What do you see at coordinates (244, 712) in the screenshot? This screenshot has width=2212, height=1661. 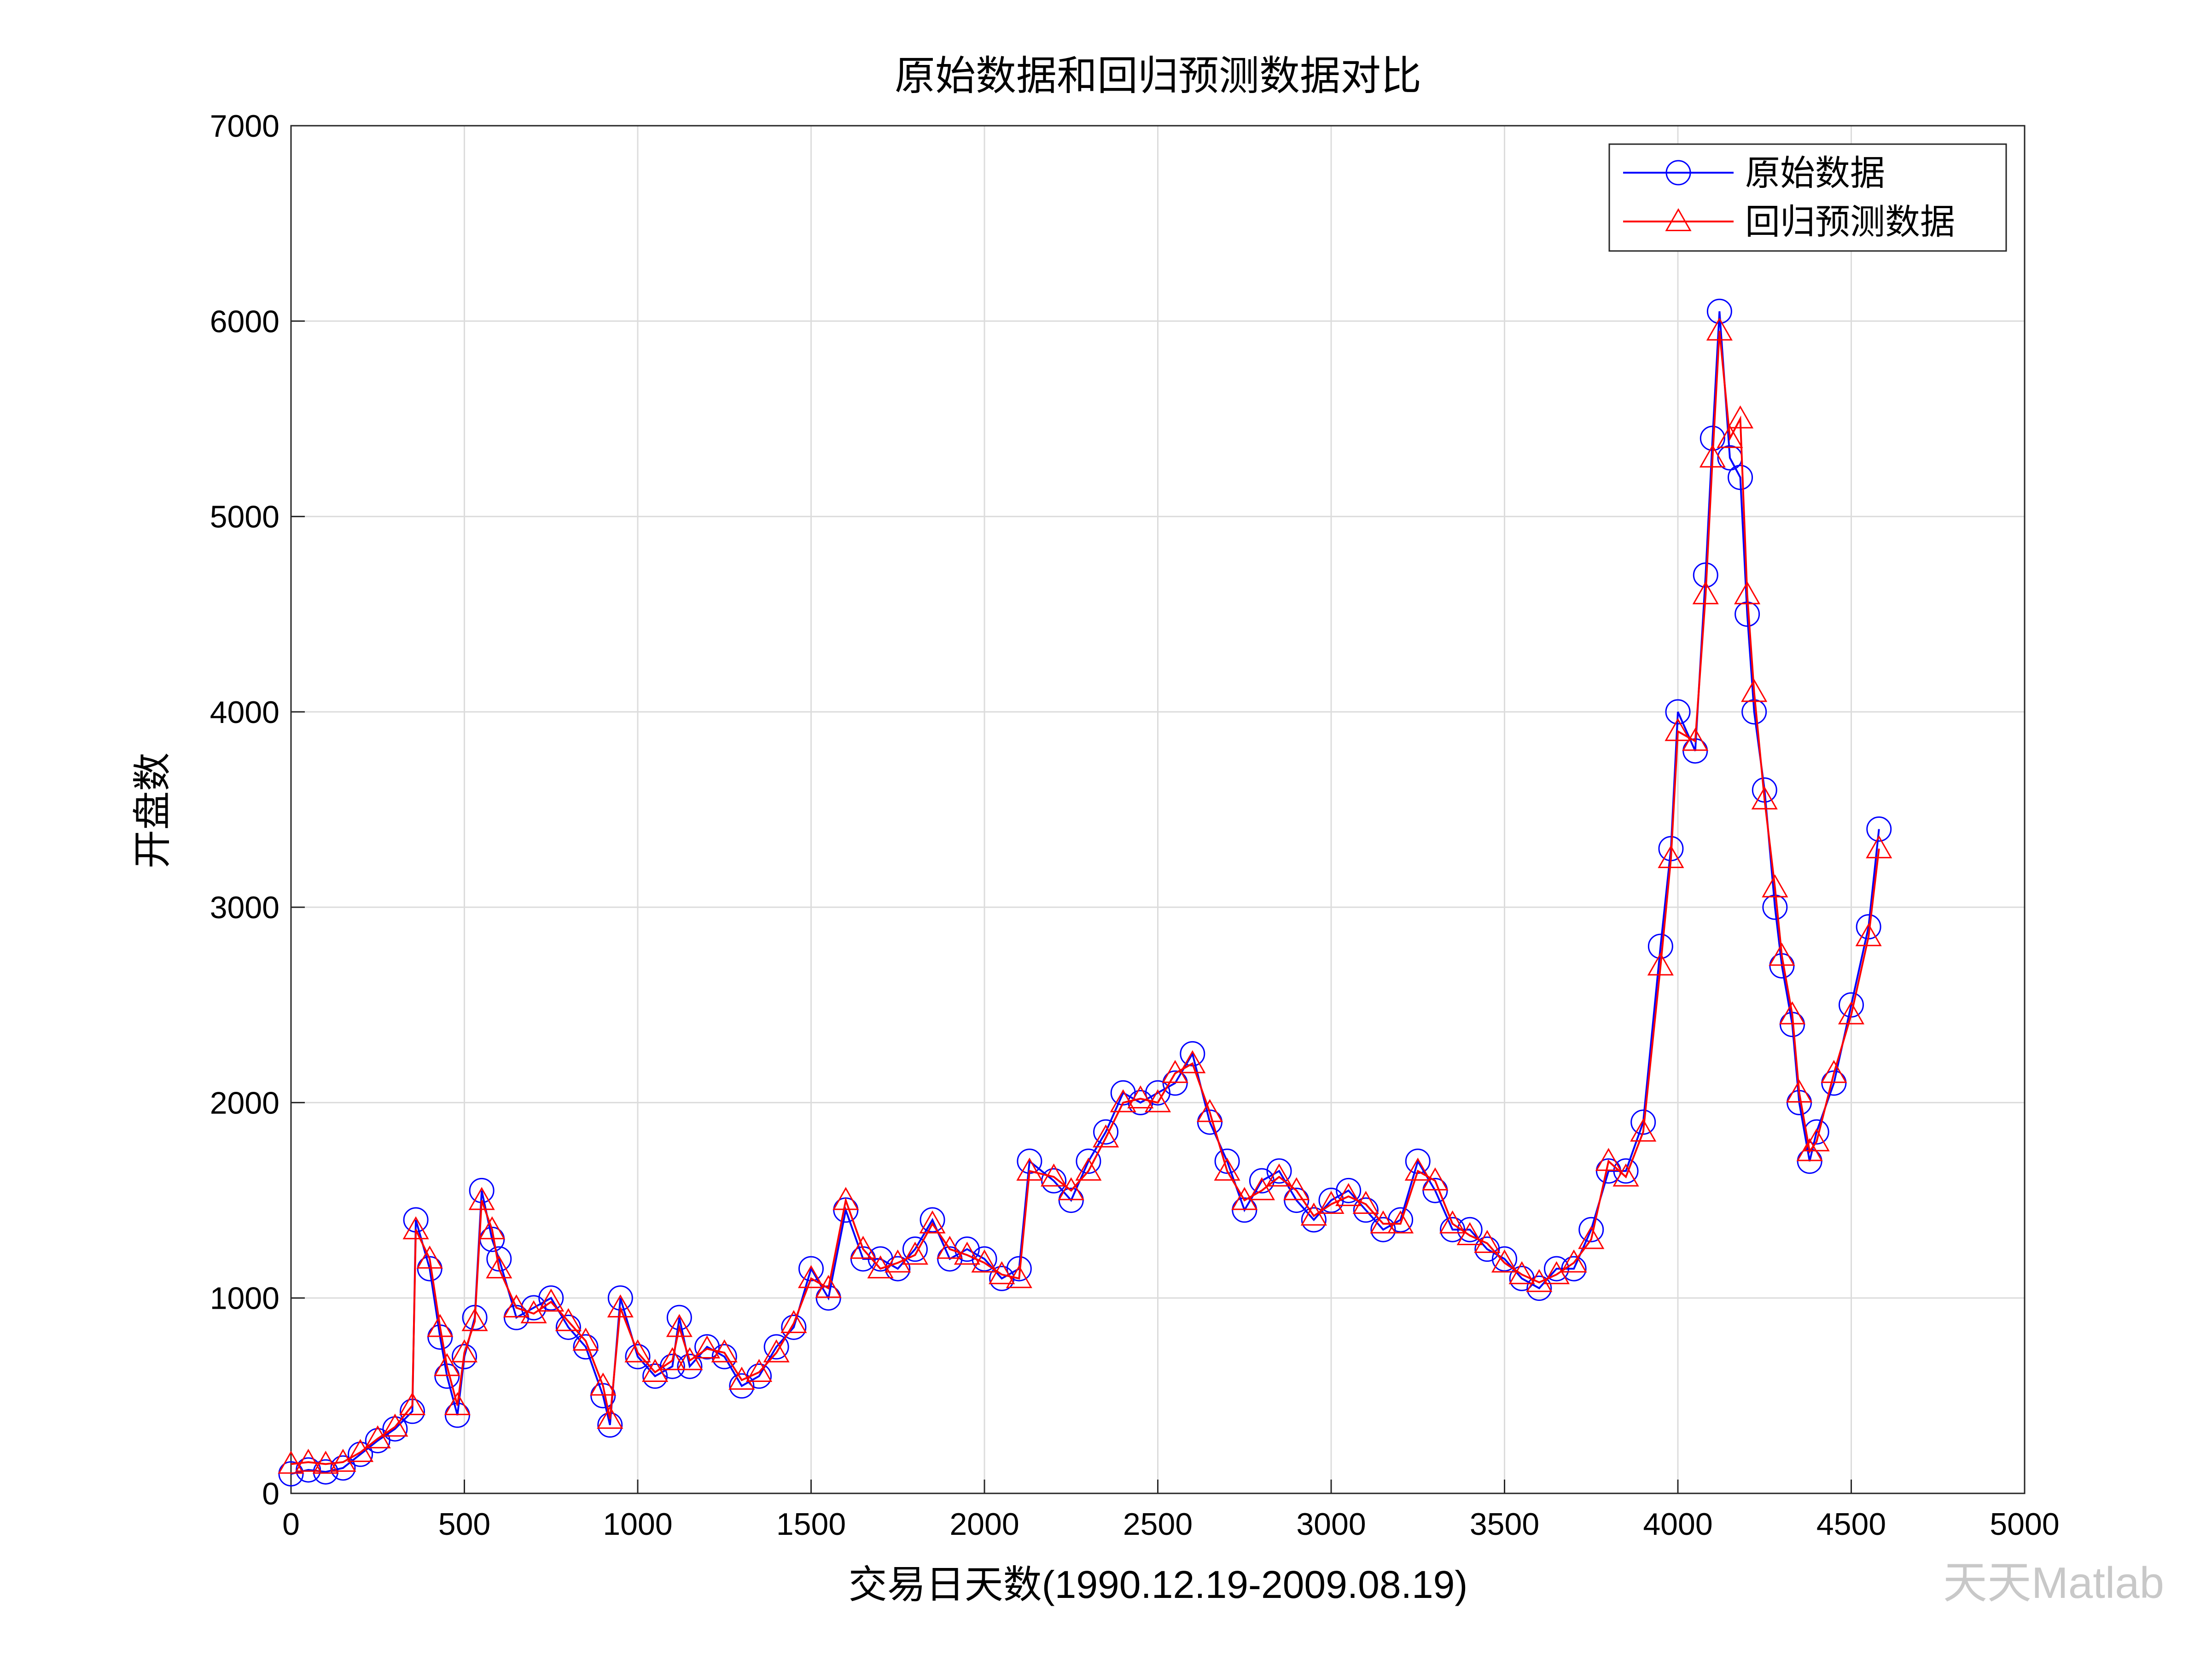 I see `y-tick-label: 4000` at bounding box center [244, 712].